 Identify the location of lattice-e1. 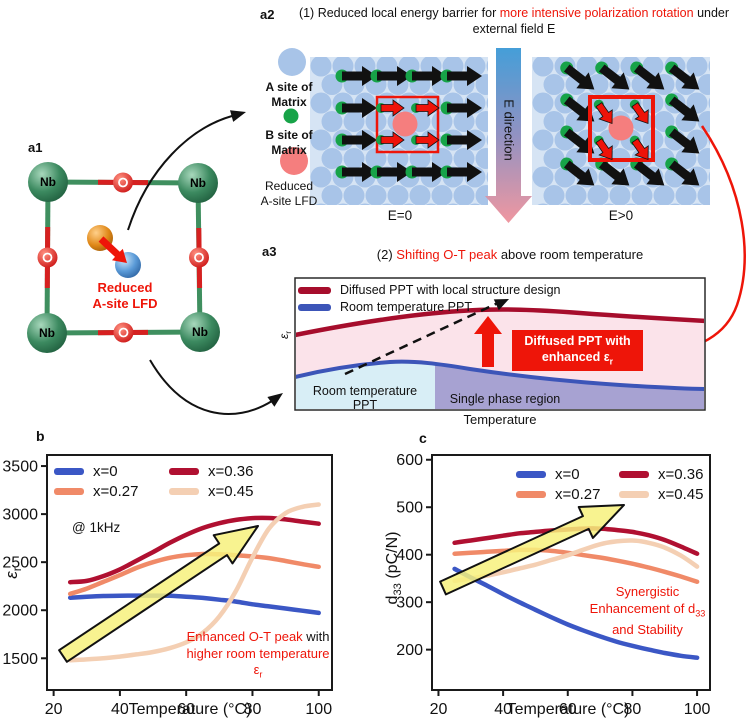
(621, 130).